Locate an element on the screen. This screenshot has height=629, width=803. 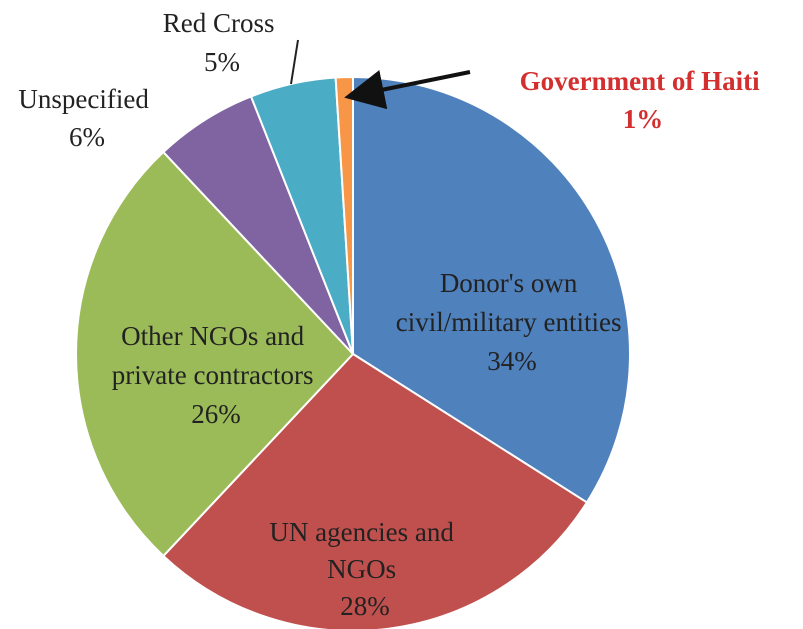
slice-value-donors: 34% is located at coordinates (512, 361).